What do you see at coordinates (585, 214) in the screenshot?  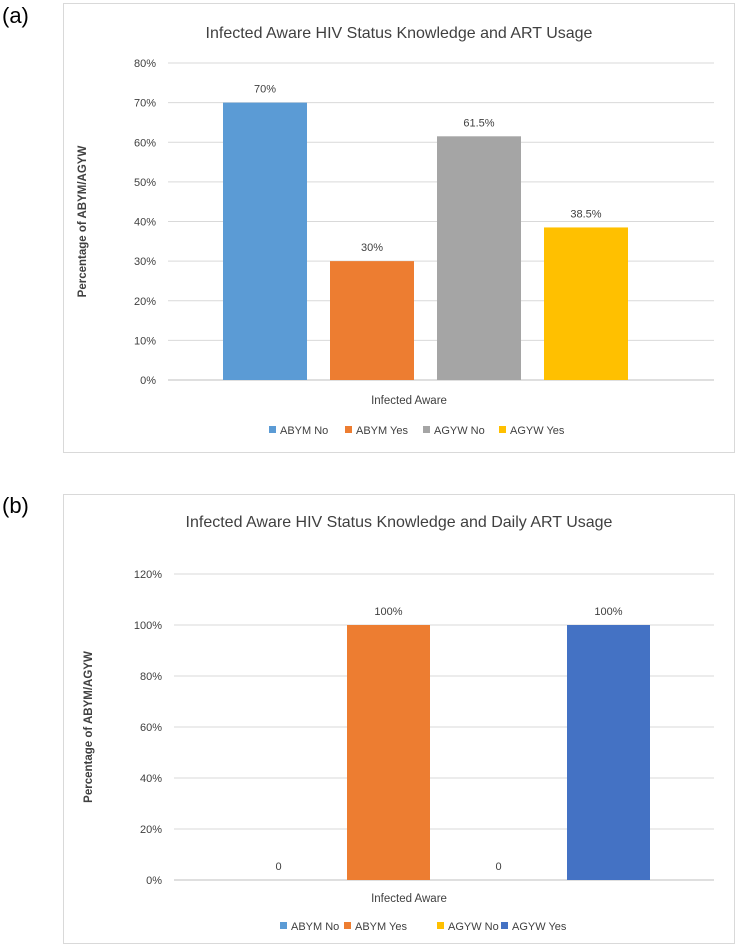 I see `data-label: 38.5%` at bounding box center [585, 214].